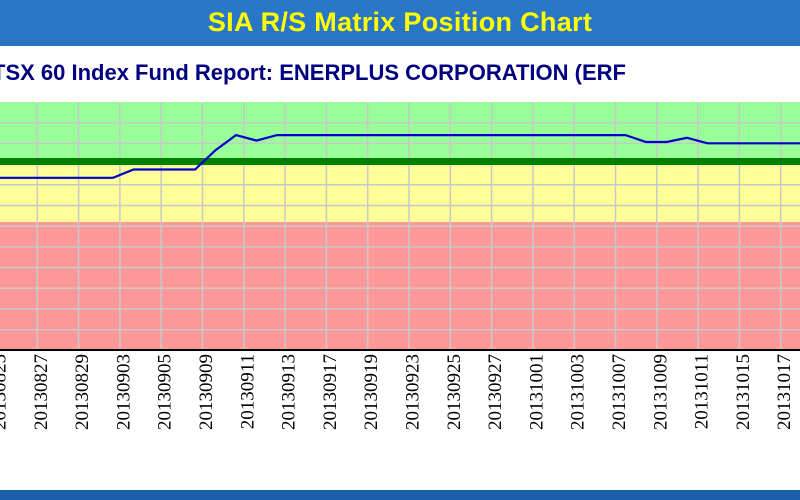 The image size is (800, 500). I want to click on x-tick-label: 20130911, so click(247, 391).